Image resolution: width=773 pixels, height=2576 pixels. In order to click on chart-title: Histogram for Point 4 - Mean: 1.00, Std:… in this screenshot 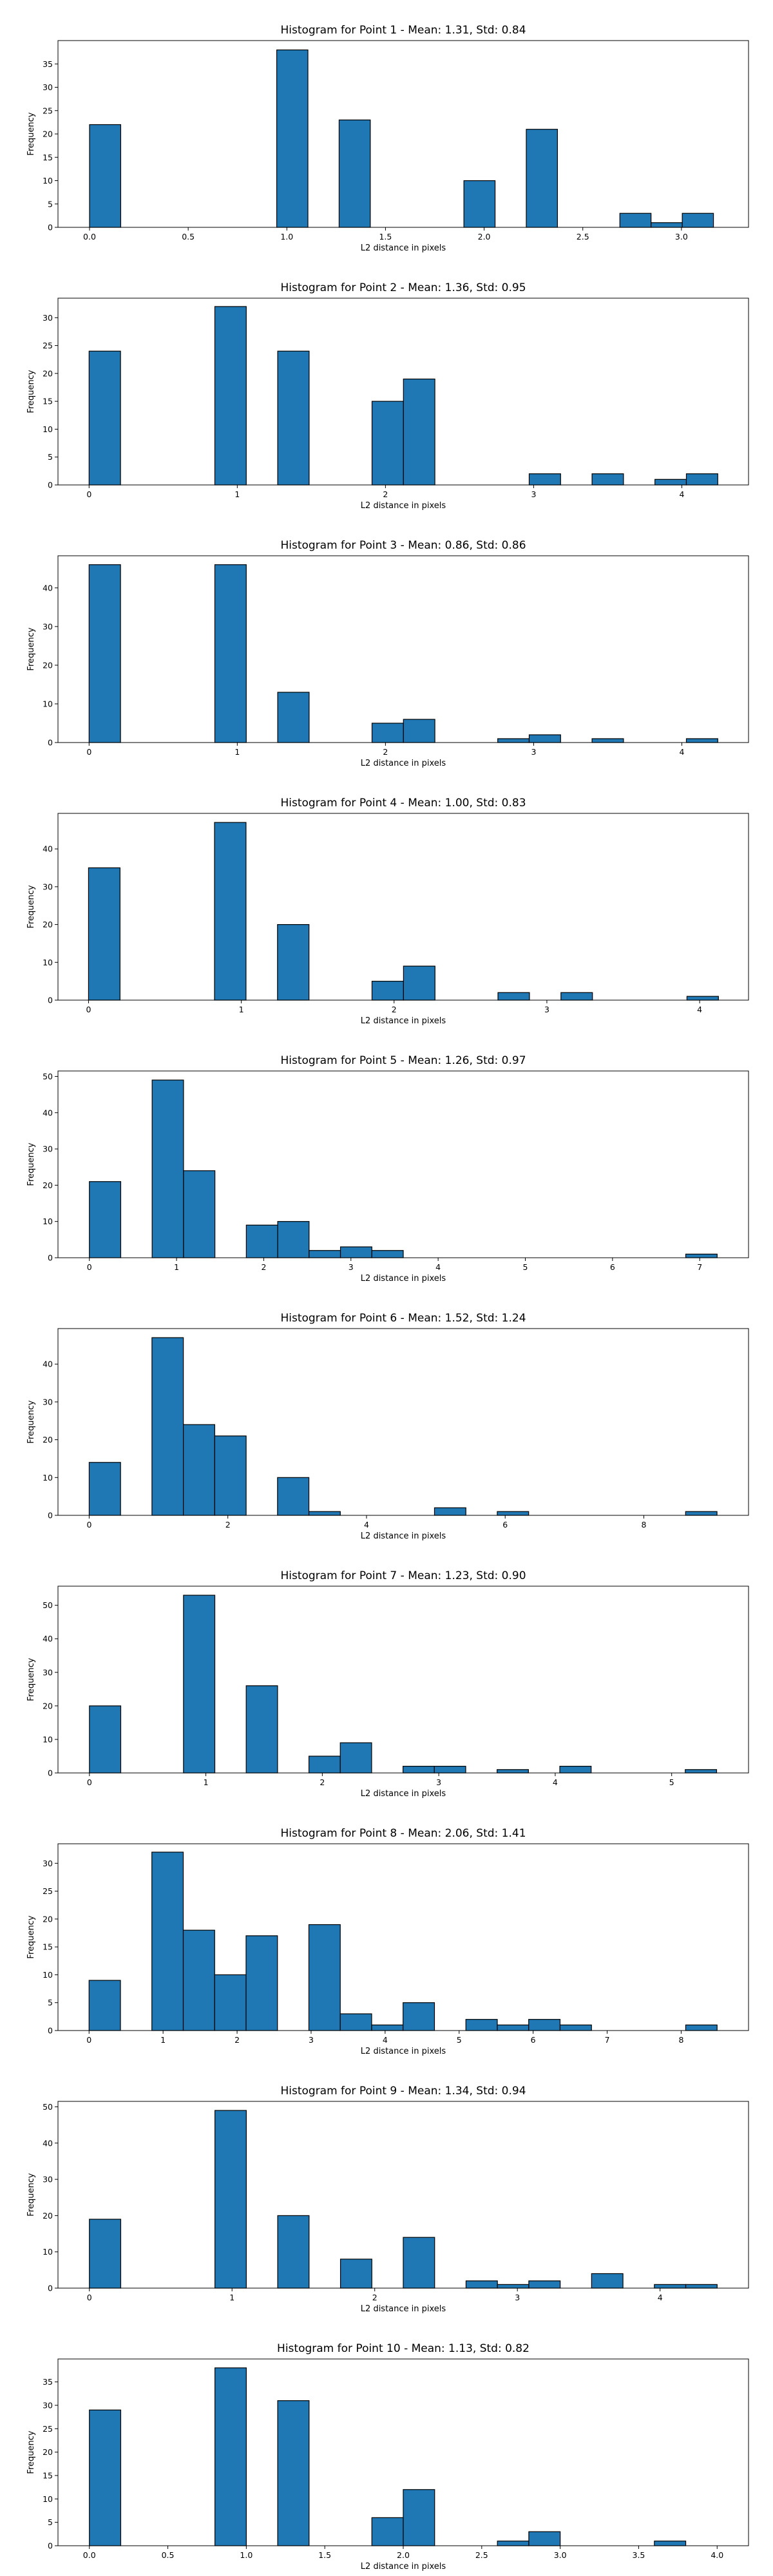, I will do `click(403, 804)`.